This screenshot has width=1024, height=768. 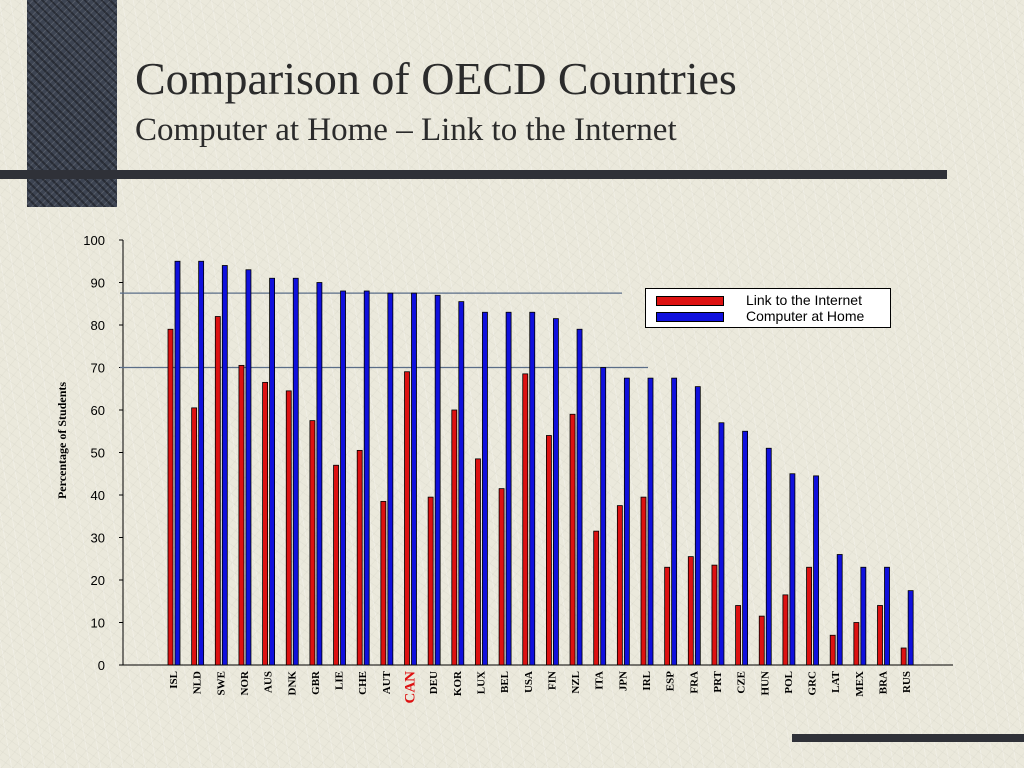 What do you see at coordinates (694, 682) in the screenshot?
I see `x-tick-label: FRA` at bounding box center [694, 682].